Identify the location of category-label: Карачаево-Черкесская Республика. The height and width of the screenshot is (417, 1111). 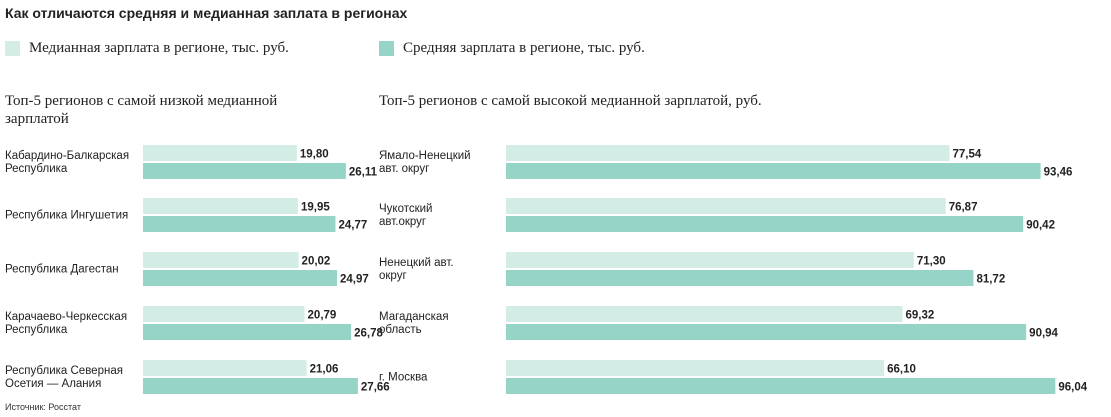
(66, 323).